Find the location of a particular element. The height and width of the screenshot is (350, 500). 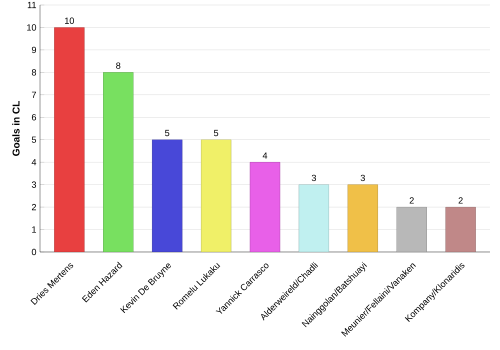

y-tick-label: 8 is located at coordinates (34, 72).